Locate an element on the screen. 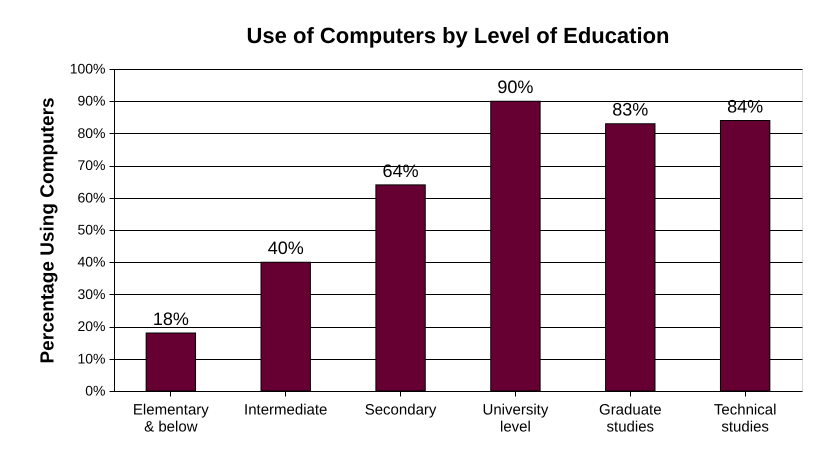 Image resolution: width=830 pixels, height=461 pixels. data-label: 83% is located at coordinates (630, 110).